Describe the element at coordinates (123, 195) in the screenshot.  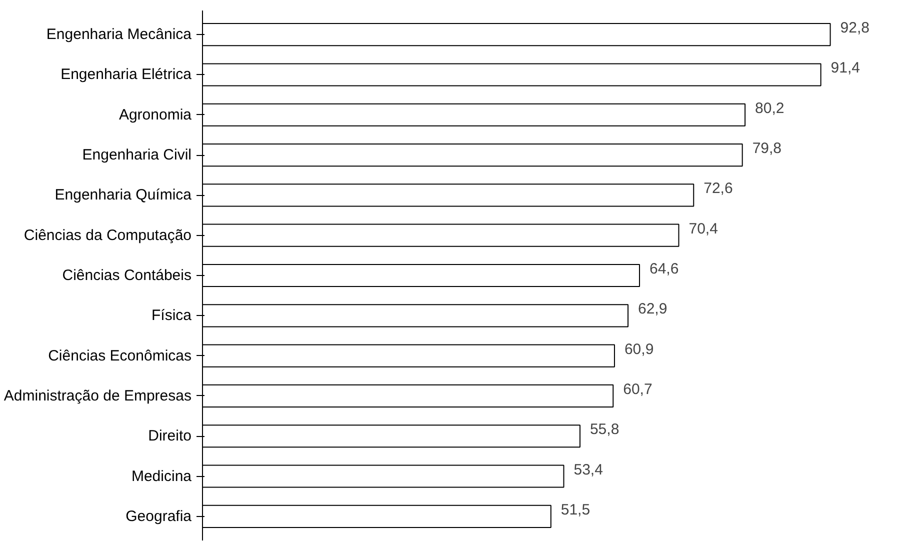
I see `y-tick-label: Engenharia Química` at that location.